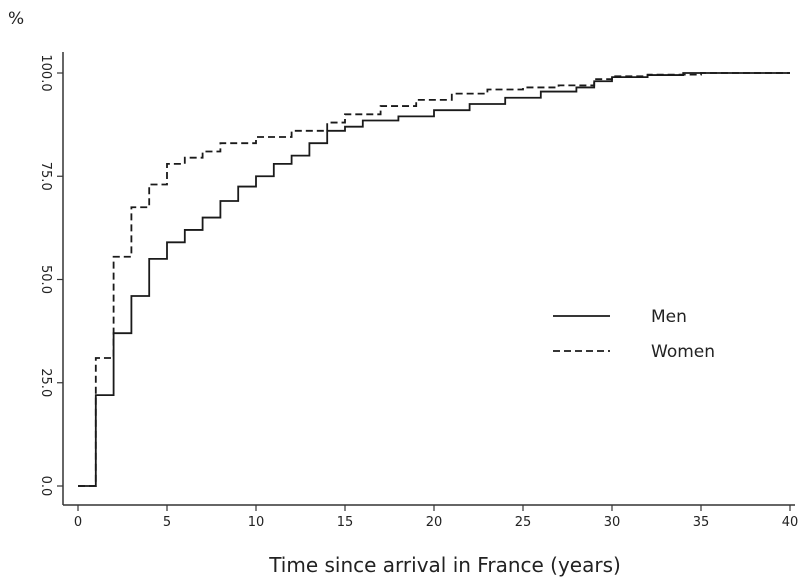 The height and width of the screenshot is (580, 801). What do you see at coordinates (669, 317) in the screenshot?
I see `legend-label-men: Men` at bounding box center [669, 317].